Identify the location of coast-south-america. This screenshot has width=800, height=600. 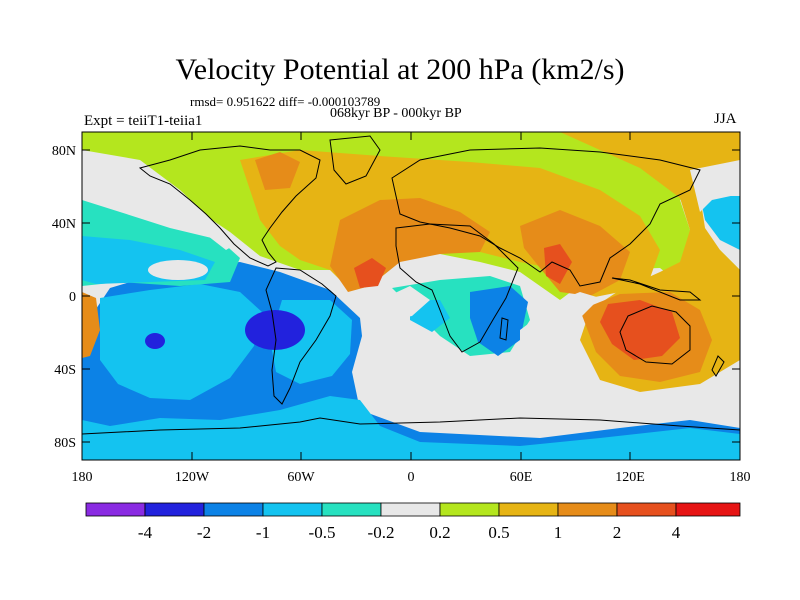
(301, 336).